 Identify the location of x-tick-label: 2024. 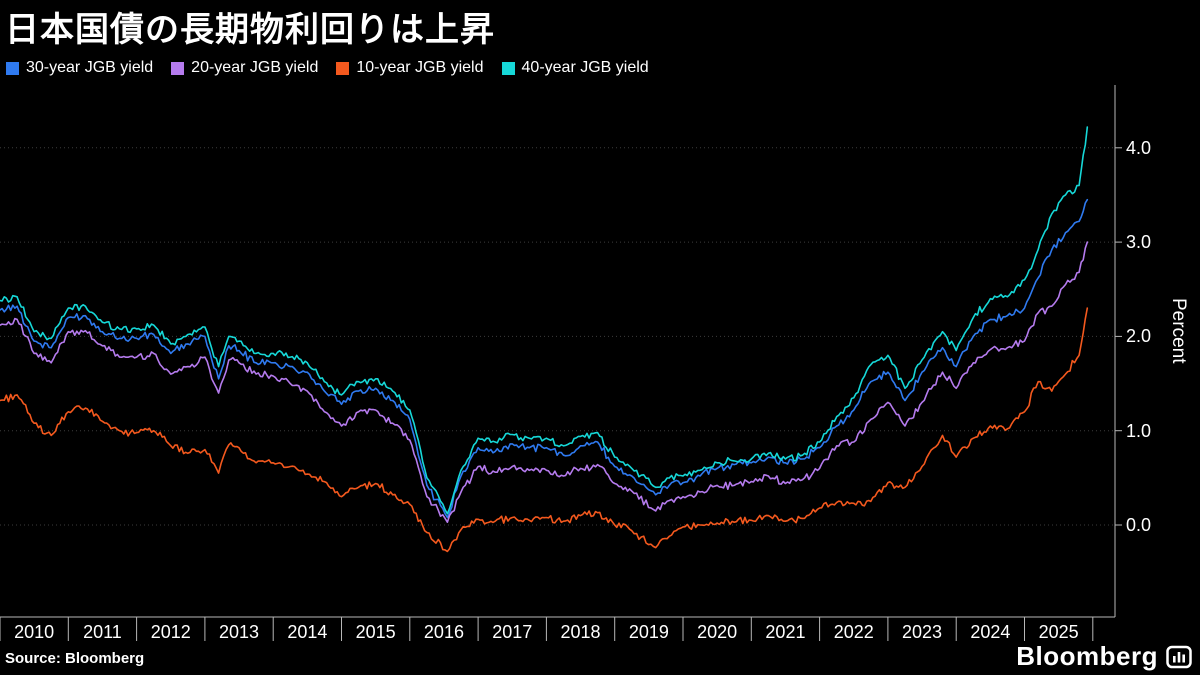
(990, 632).